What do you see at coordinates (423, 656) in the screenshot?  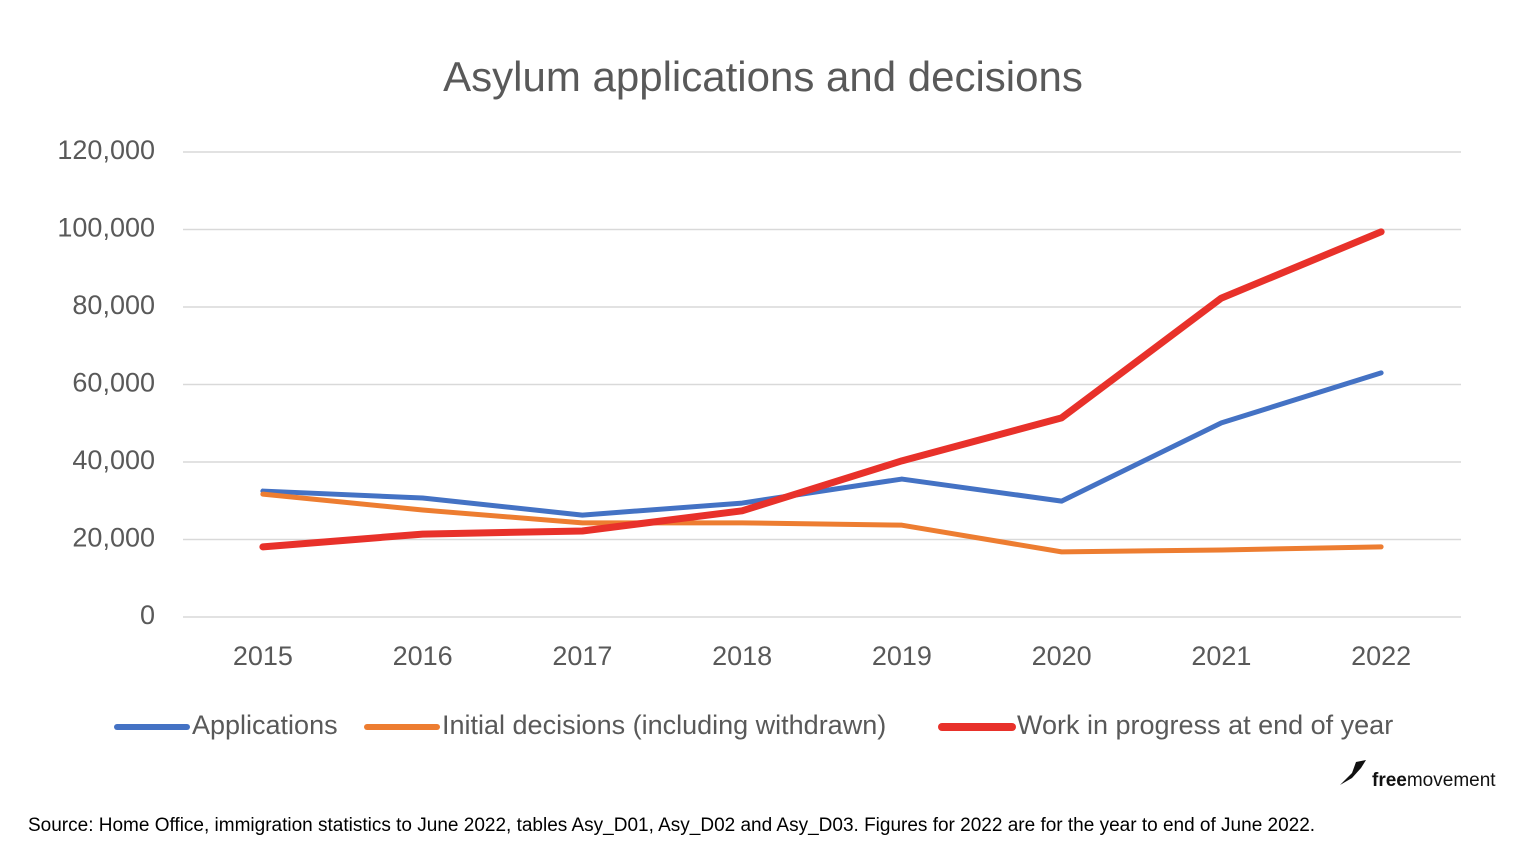 I see `x-tick-label: 2016` at bounding box center [423, 656].